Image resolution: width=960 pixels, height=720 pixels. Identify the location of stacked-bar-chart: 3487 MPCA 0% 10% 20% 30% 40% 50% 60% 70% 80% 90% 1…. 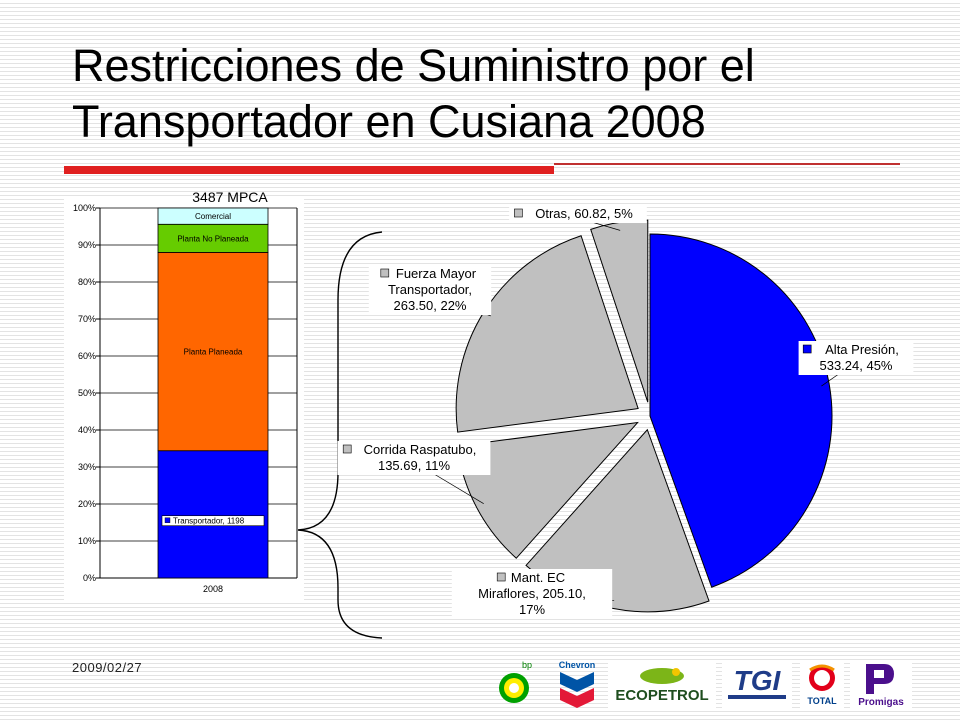
(184, 395).